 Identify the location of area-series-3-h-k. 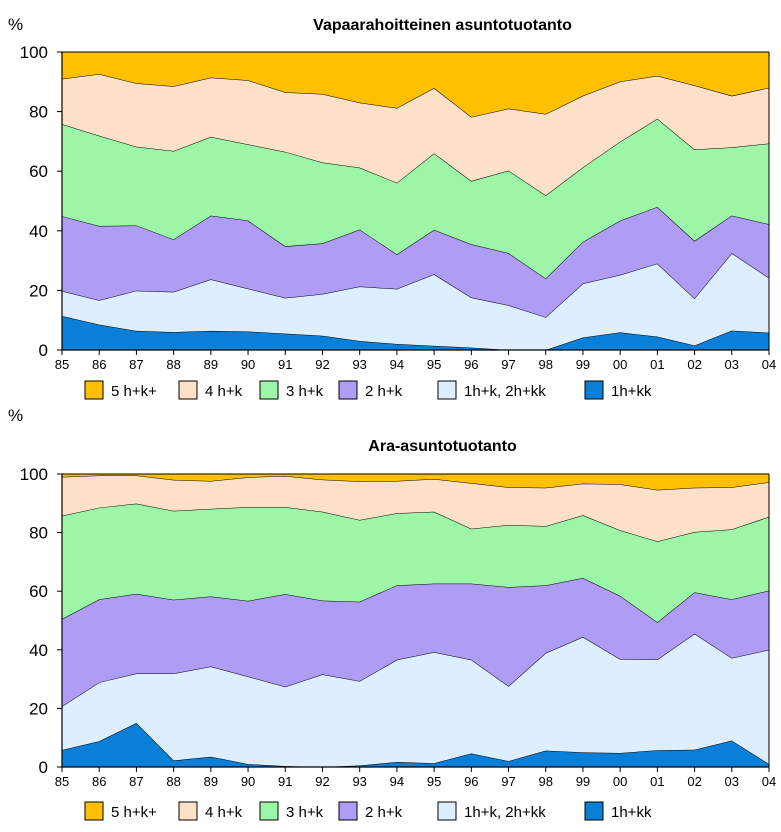
(415, 563).